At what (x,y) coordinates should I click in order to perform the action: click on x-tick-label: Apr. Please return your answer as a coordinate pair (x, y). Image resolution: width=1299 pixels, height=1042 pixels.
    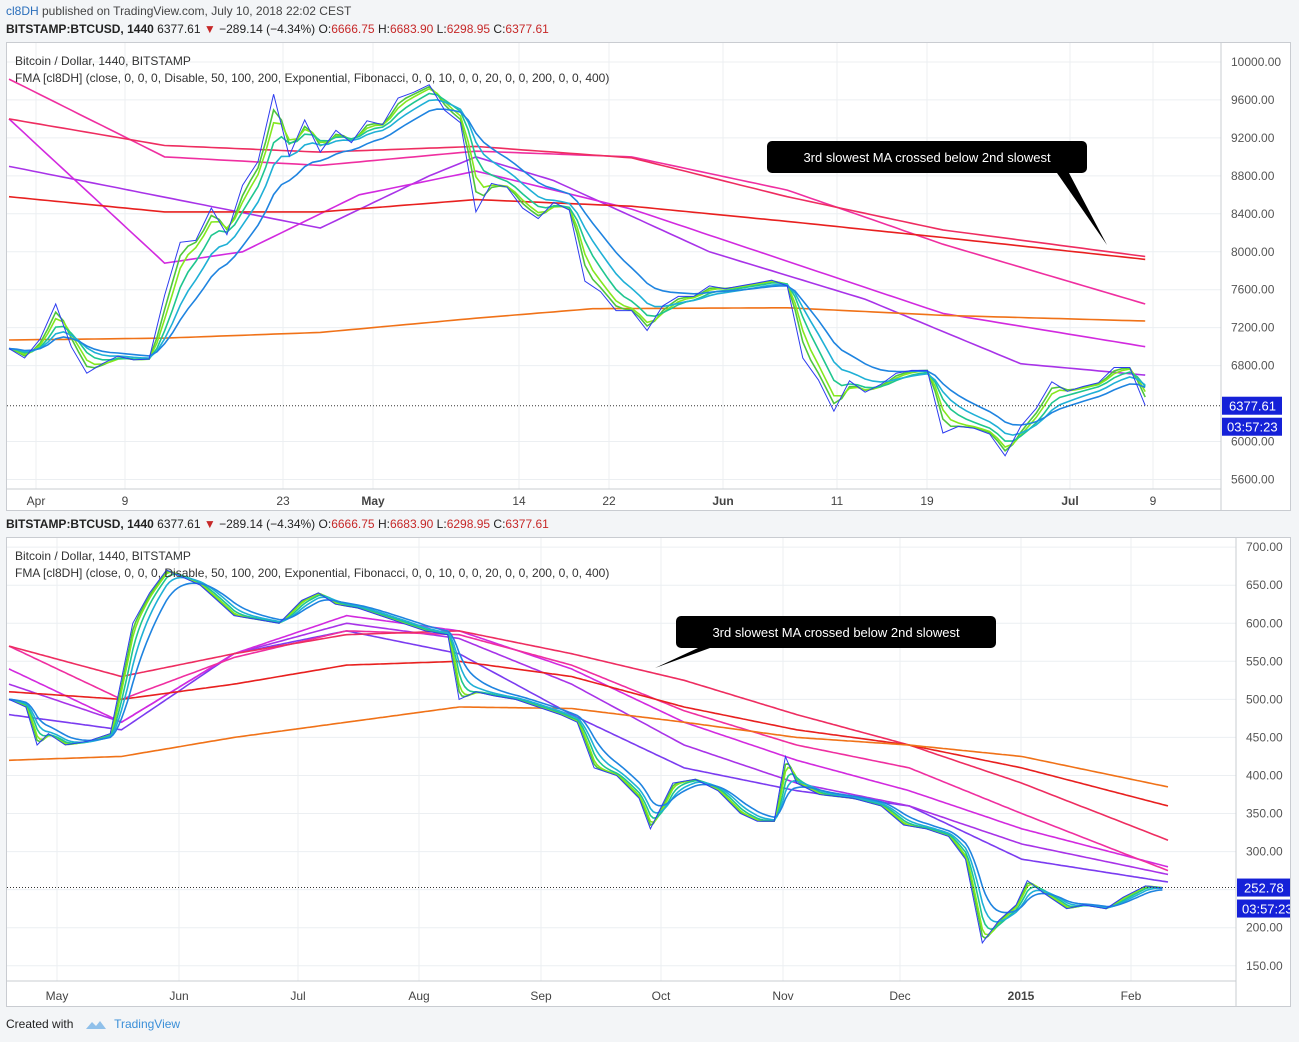
    Looking at the image, I should click on (36, 501).